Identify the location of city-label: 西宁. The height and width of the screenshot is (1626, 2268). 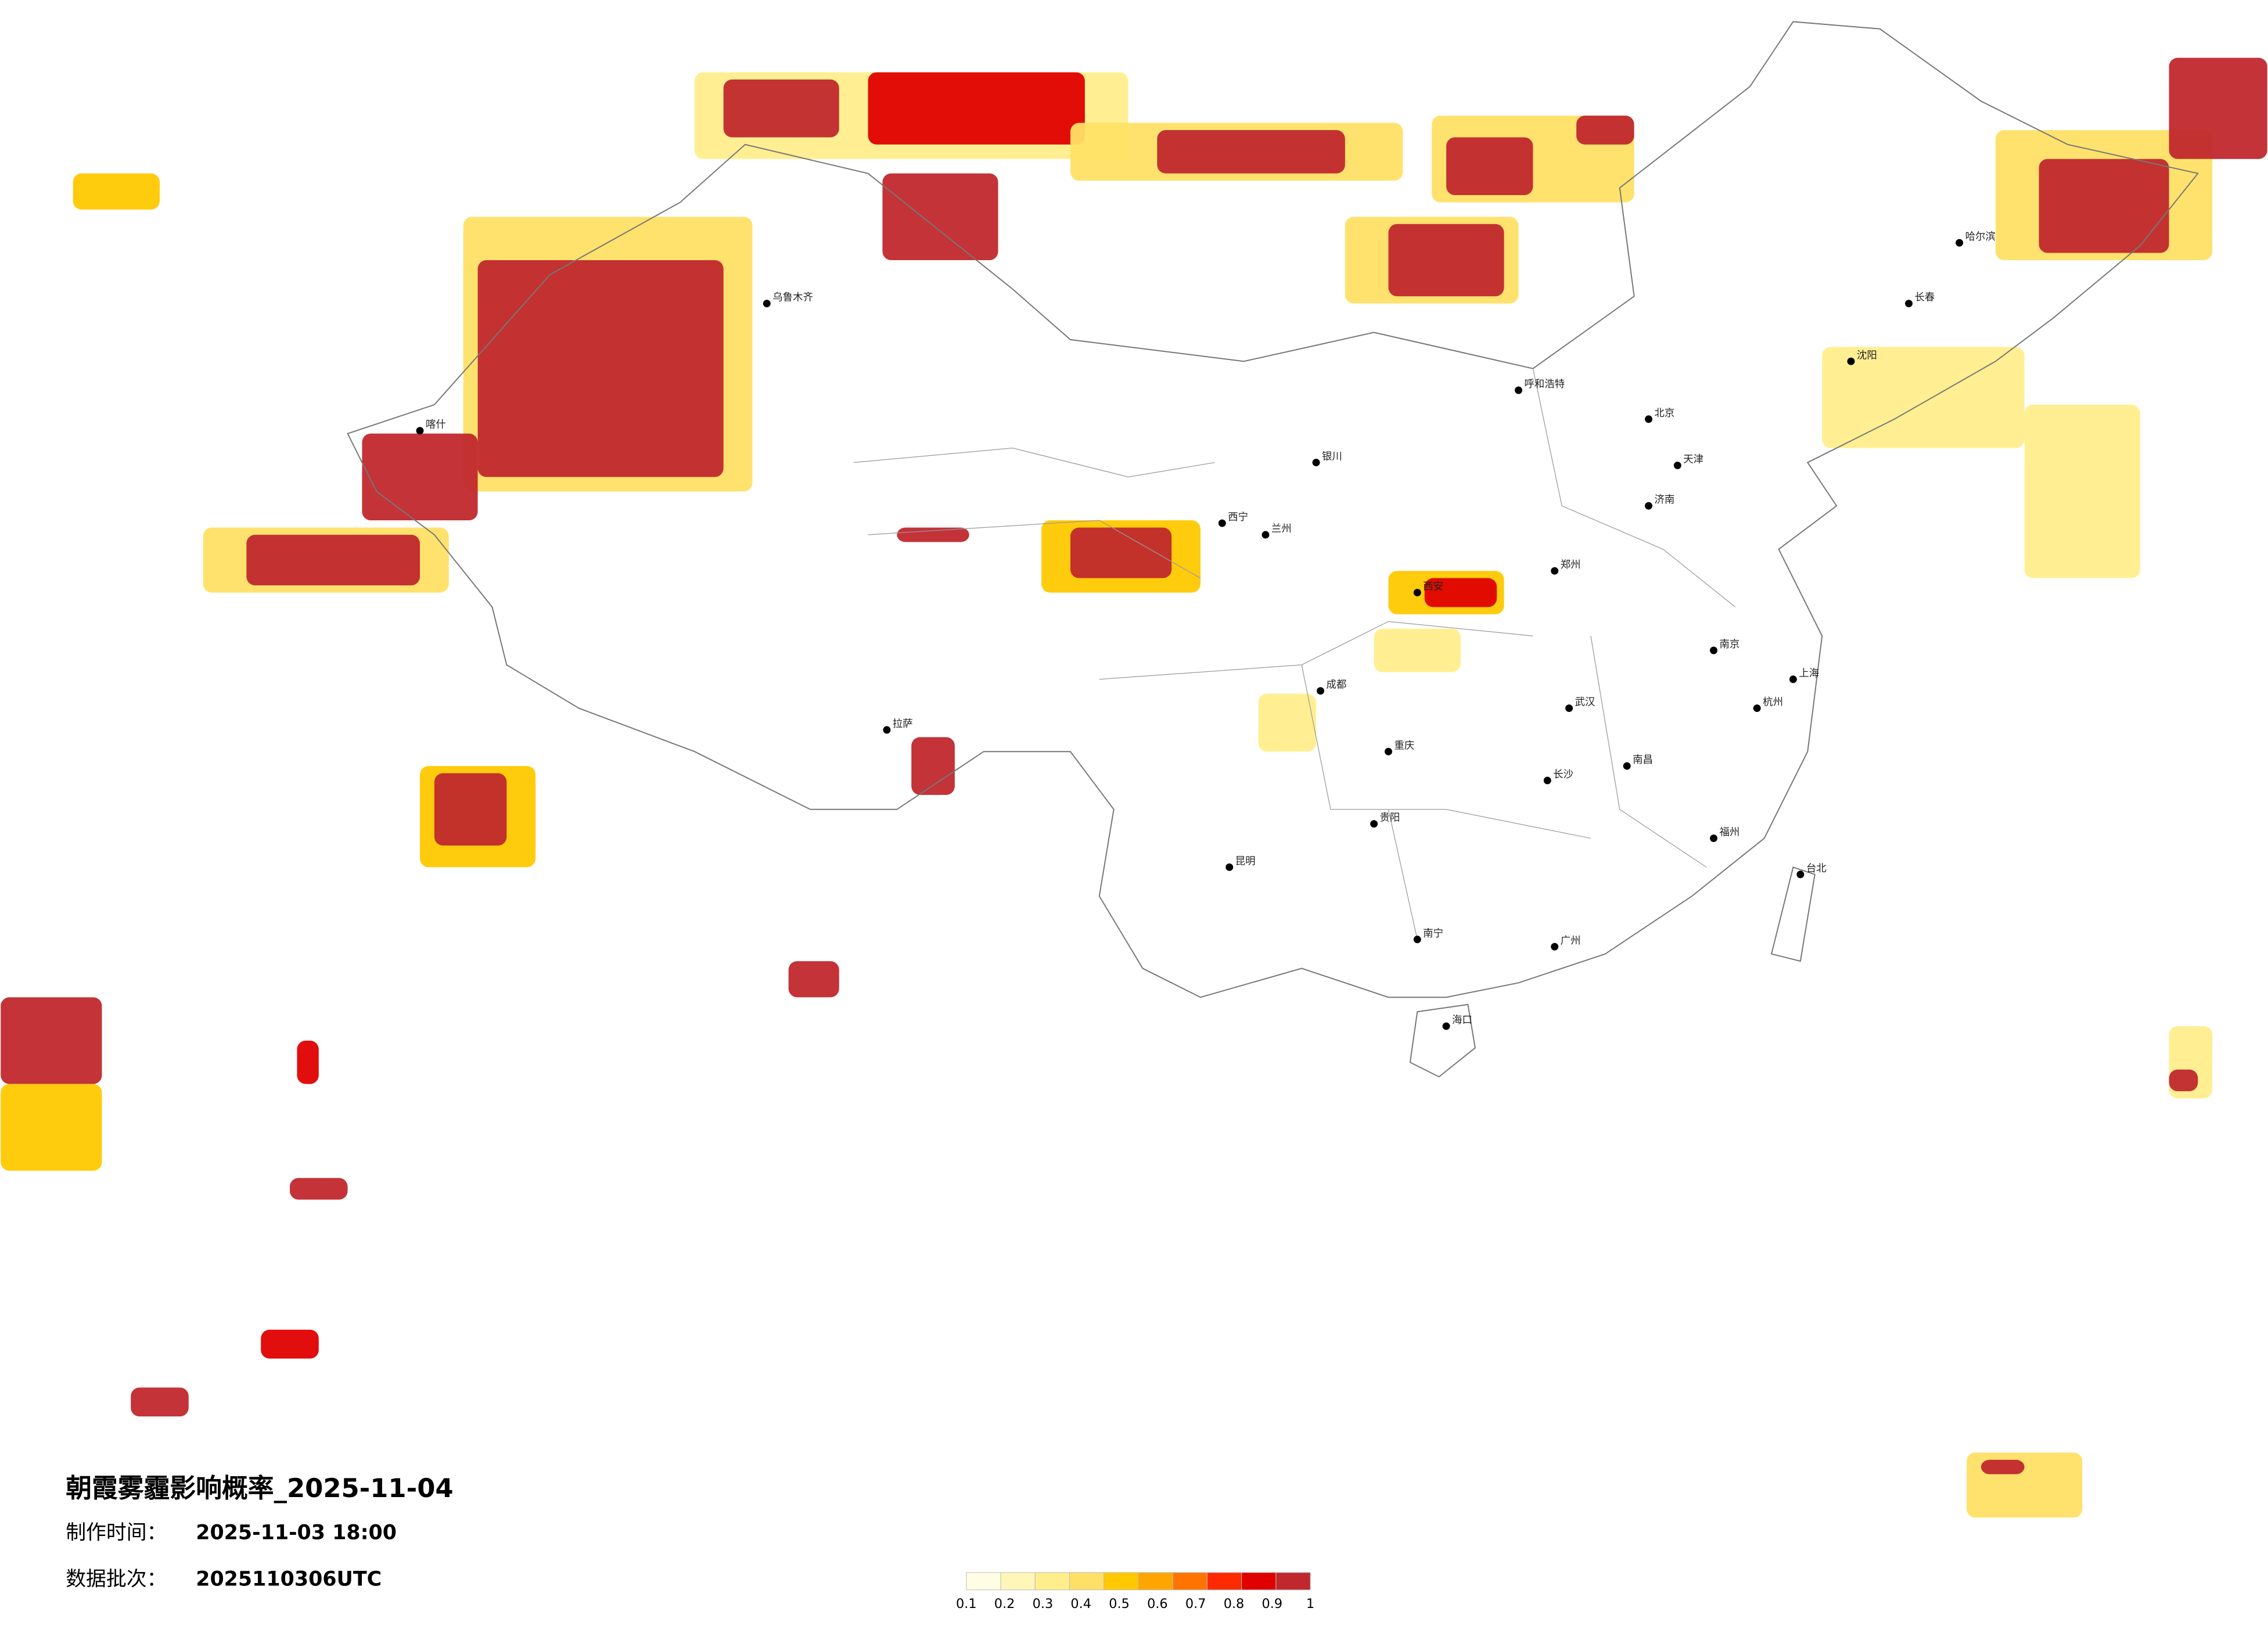
(1238, 517).